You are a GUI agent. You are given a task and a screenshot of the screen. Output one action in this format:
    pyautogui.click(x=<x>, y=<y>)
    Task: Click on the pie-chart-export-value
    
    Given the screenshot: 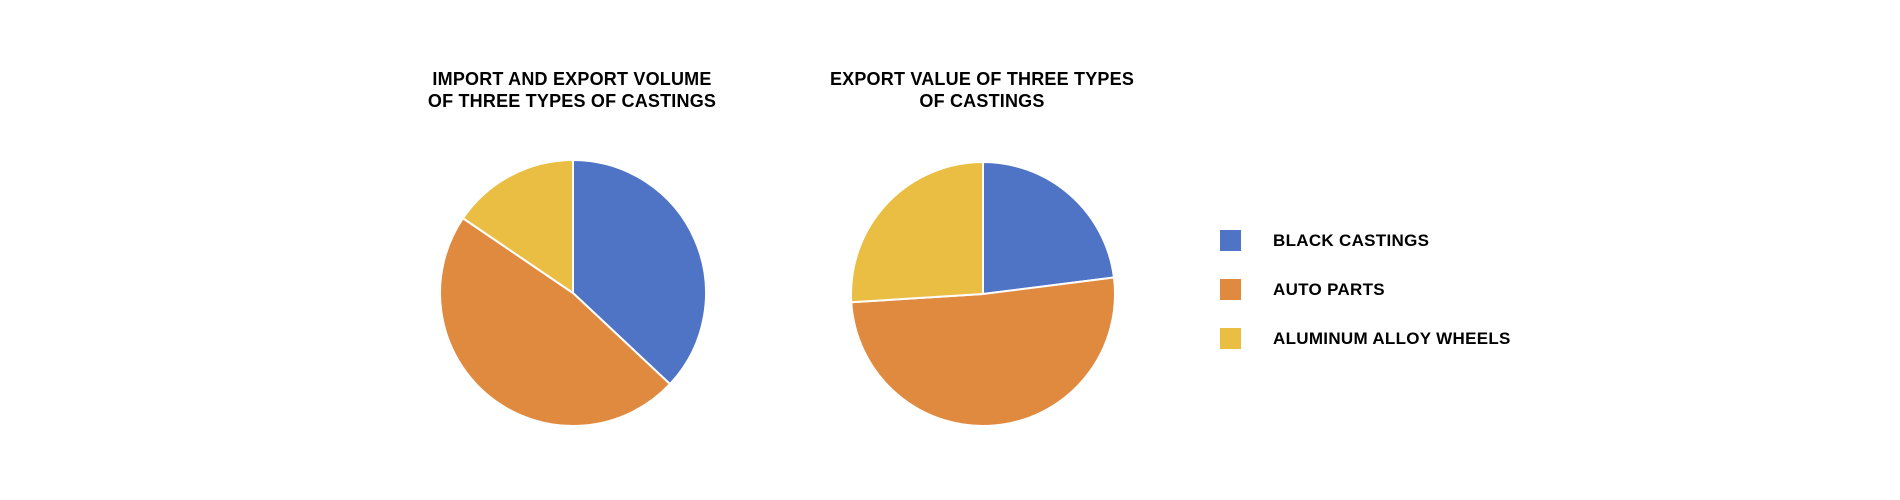 What is the action you would take?
    pyautogui.click(x=983, y=294)
    